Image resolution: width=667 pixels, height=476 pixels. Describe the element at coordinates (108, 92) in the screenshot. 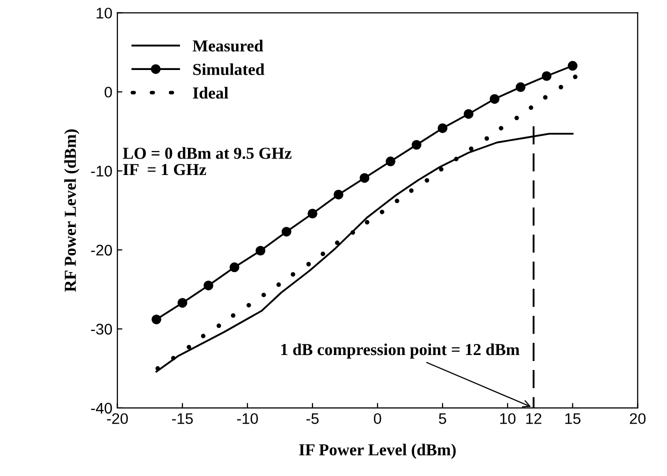

I see `y-tick-label: 0` at that location.